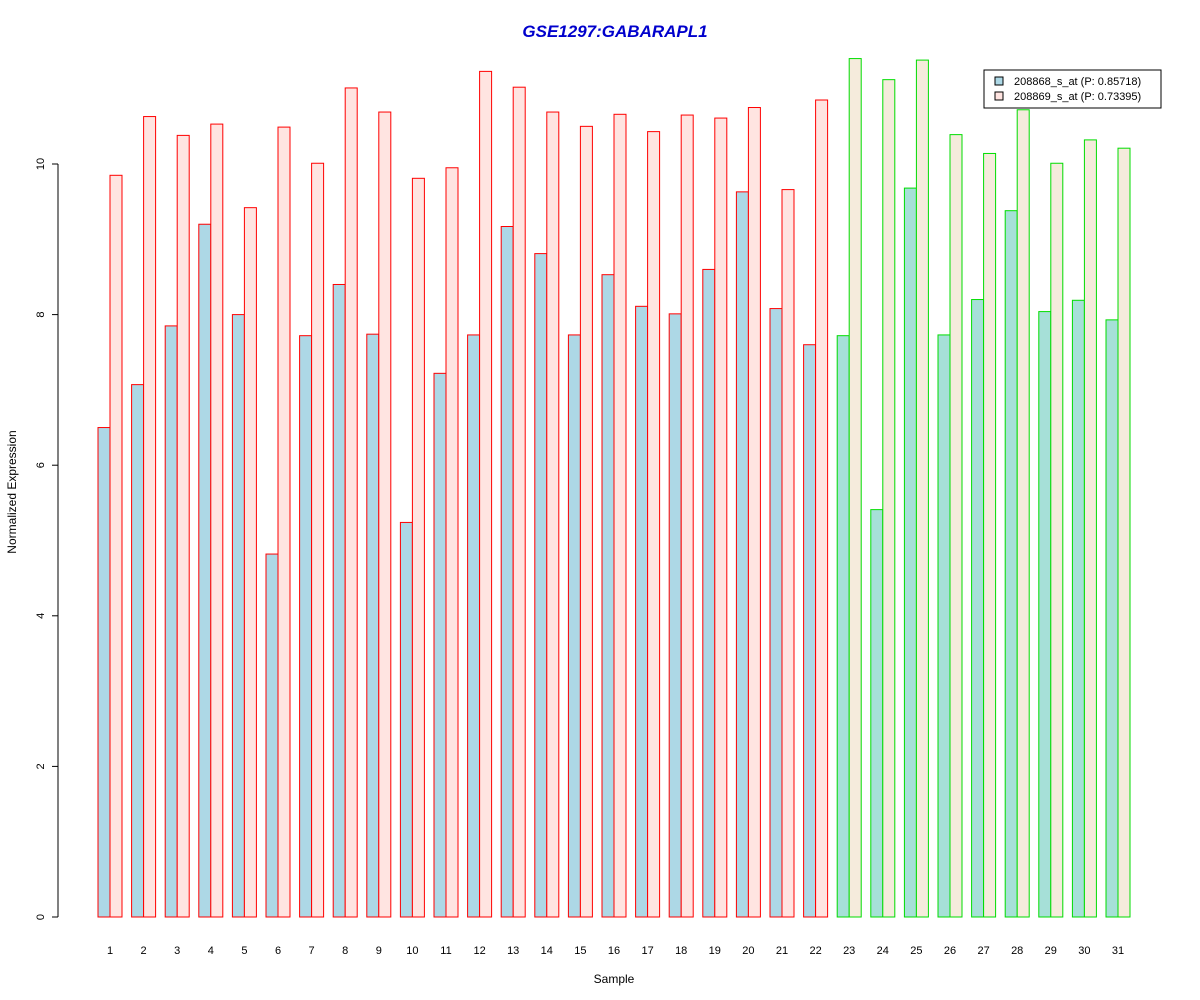 The image size is (1200, 1000). What do you see at coordinates (950, 951) in the screenshot?
I see `x-tick-label: 26` at bounding box center [950, 951].